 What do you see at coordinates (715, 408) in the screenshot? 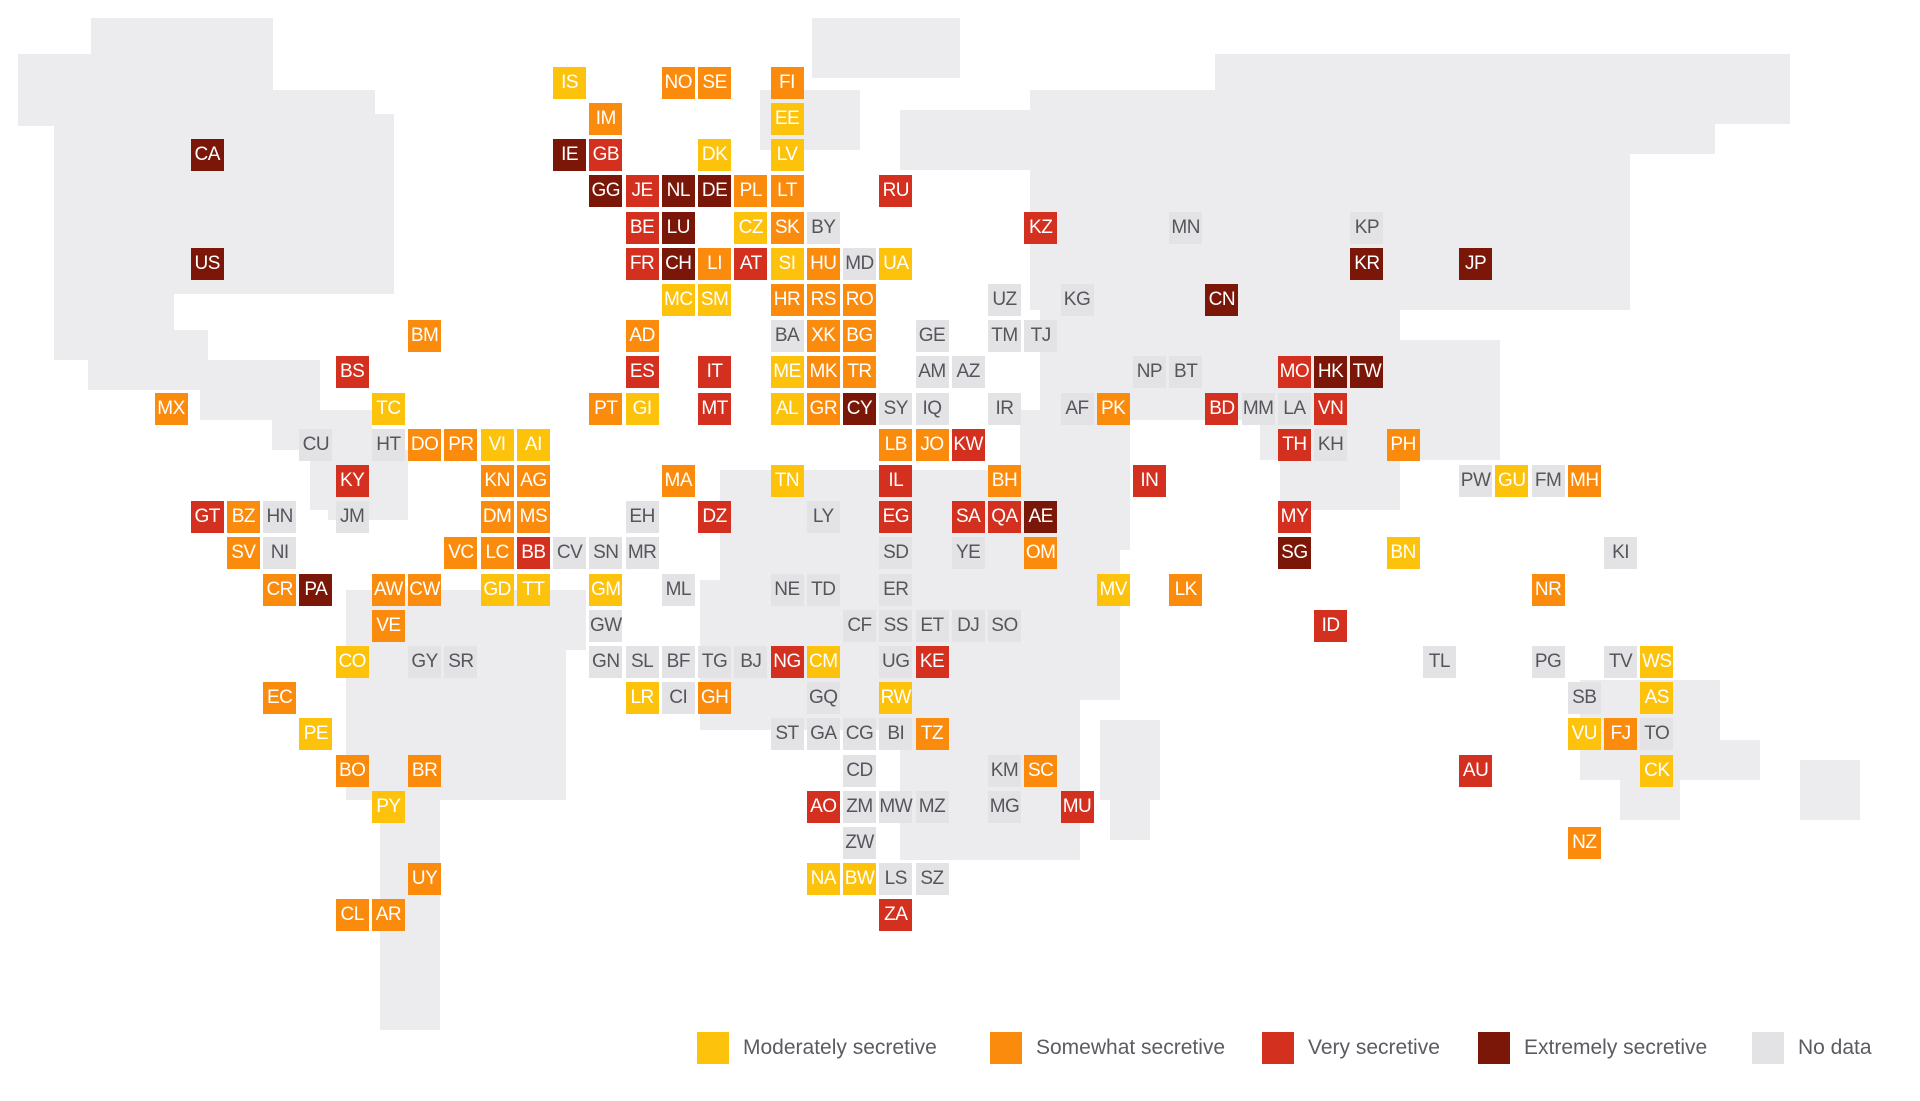
I see `country-tile-mt: MT` at bounding box center [715, 408].